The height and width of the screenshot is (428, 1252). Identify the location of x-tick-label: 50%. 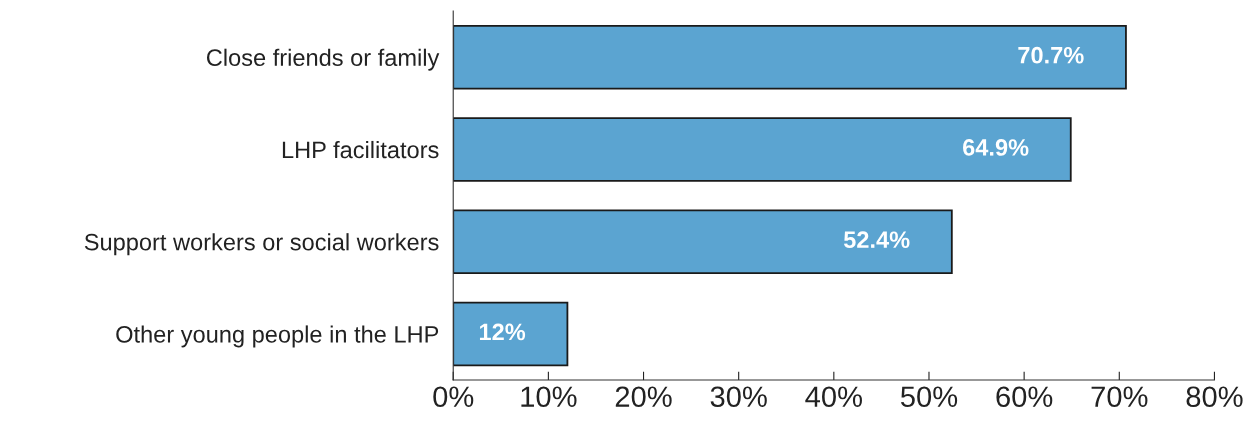
(929, 397).